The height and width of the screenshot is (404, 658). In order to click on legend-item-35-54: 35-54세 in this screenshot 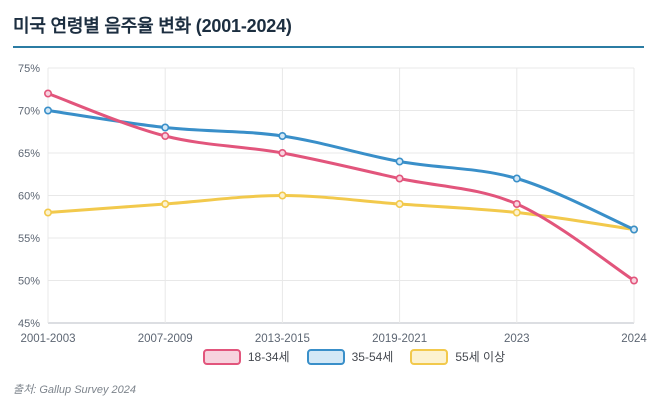, I will do `click(350, 356)`.